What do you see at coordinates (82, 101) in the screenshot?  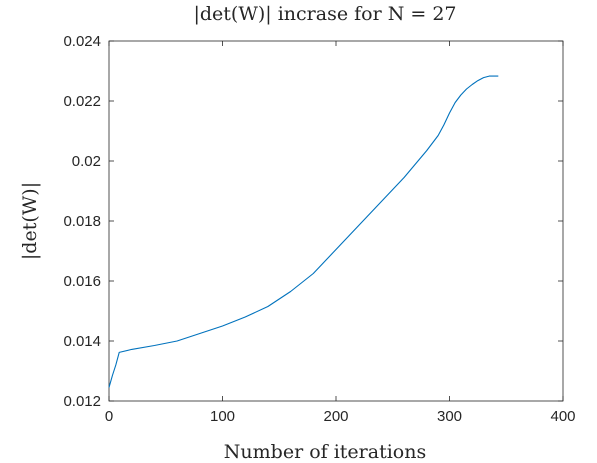 I see `y-tick-label: 0.022` at bounding box center [82, 101].